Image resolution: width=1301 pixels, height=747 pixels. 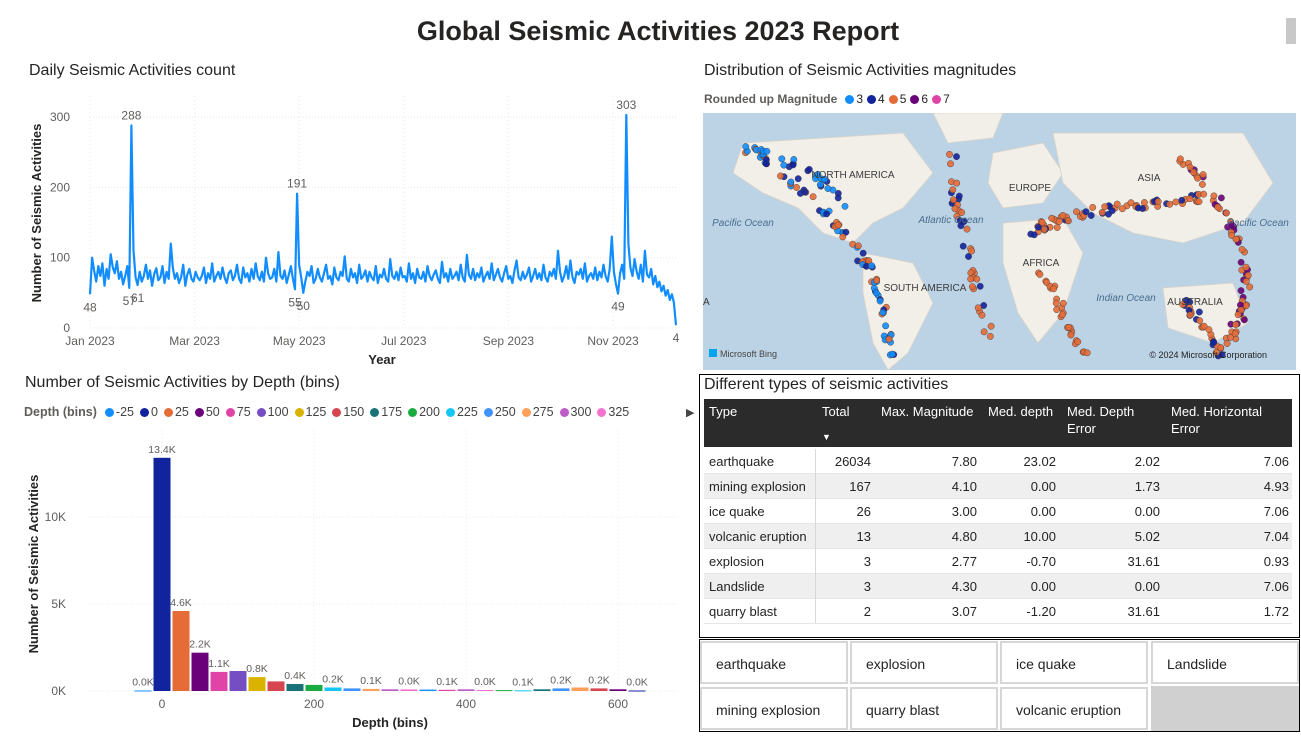 I want to click on depth-legend-item: 25, so click(x=176, y=412).